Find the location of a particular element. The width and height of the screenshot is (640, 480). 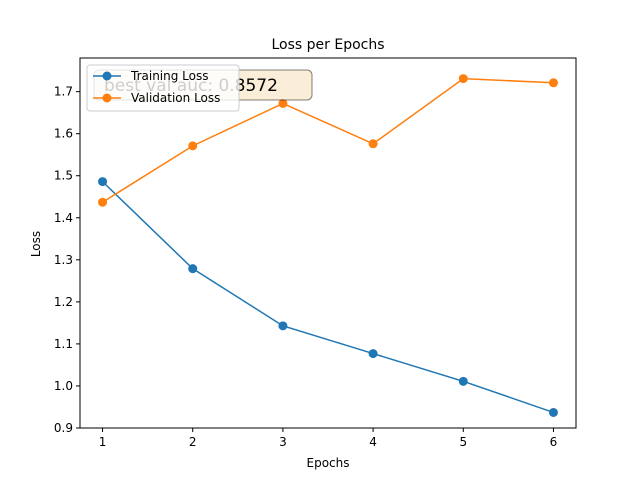

x-tick-label: 1 is located at coordinates (103, 442).